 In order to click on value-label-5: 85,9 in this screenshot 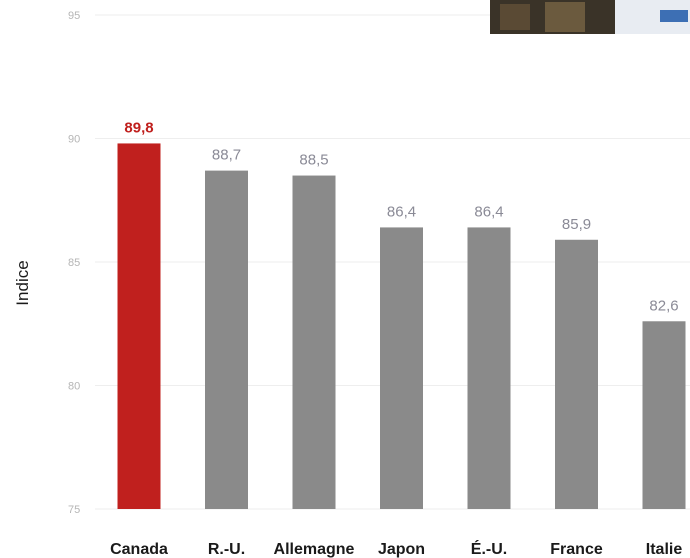, I will do `click(576, 224)`.